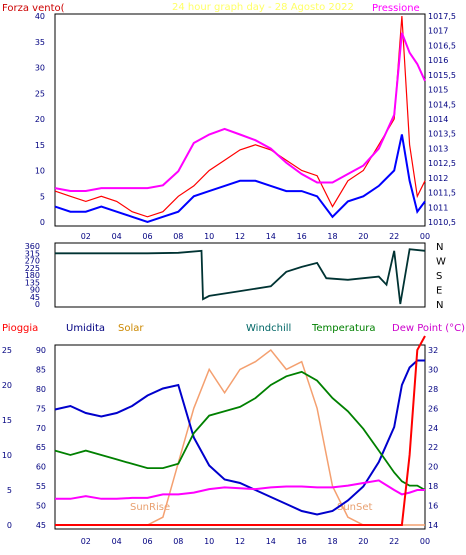 The height and width of the screenshot is (555, 466). I want to click on humidity-y-tick: 55, so click(41, 486).